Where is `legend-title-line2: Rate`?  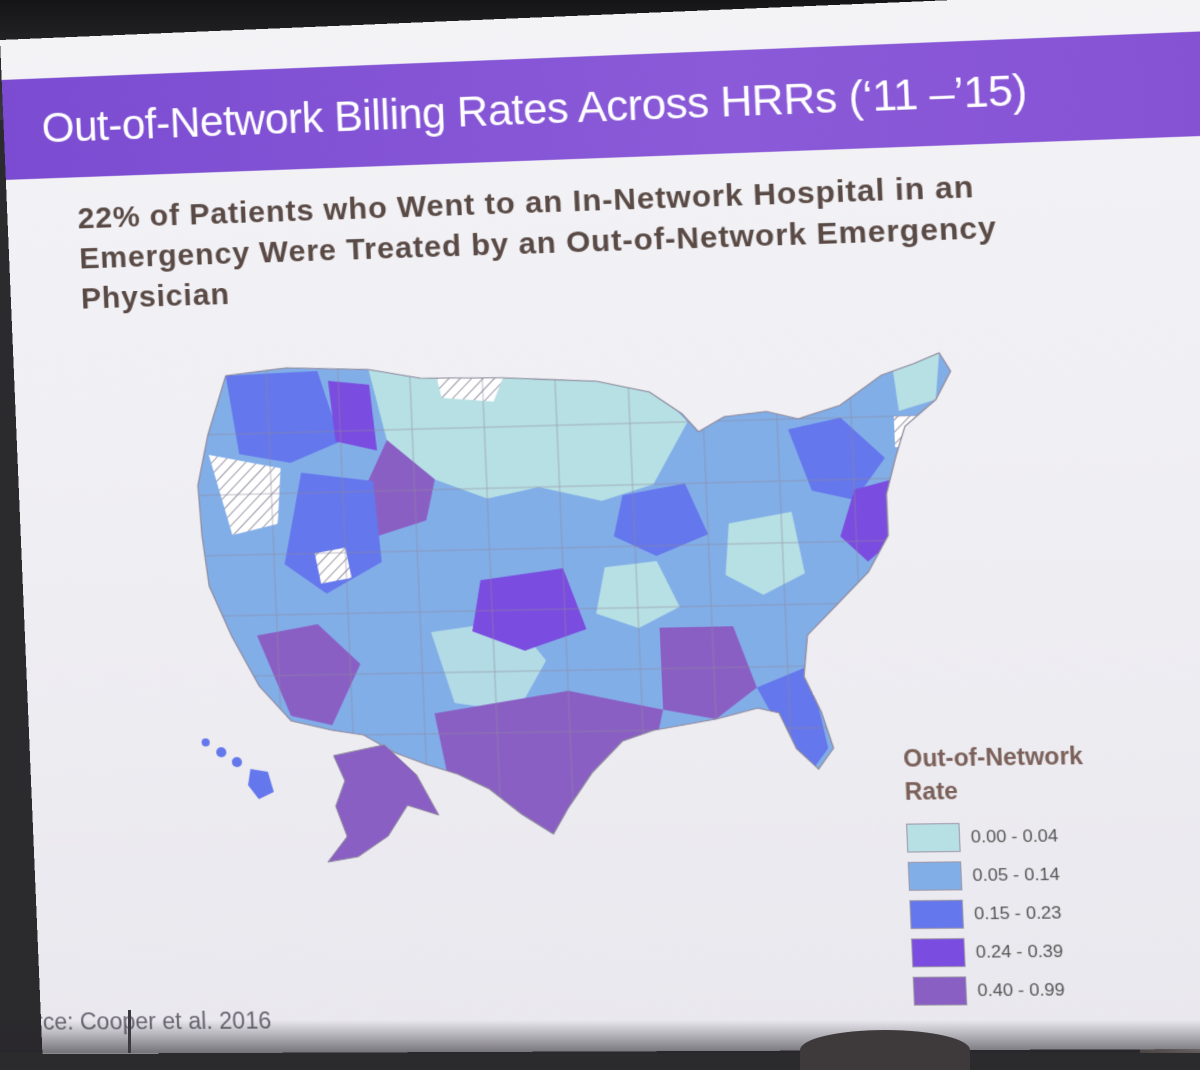 legend-title-line2: Rate is located at coordinates (1012, 790).